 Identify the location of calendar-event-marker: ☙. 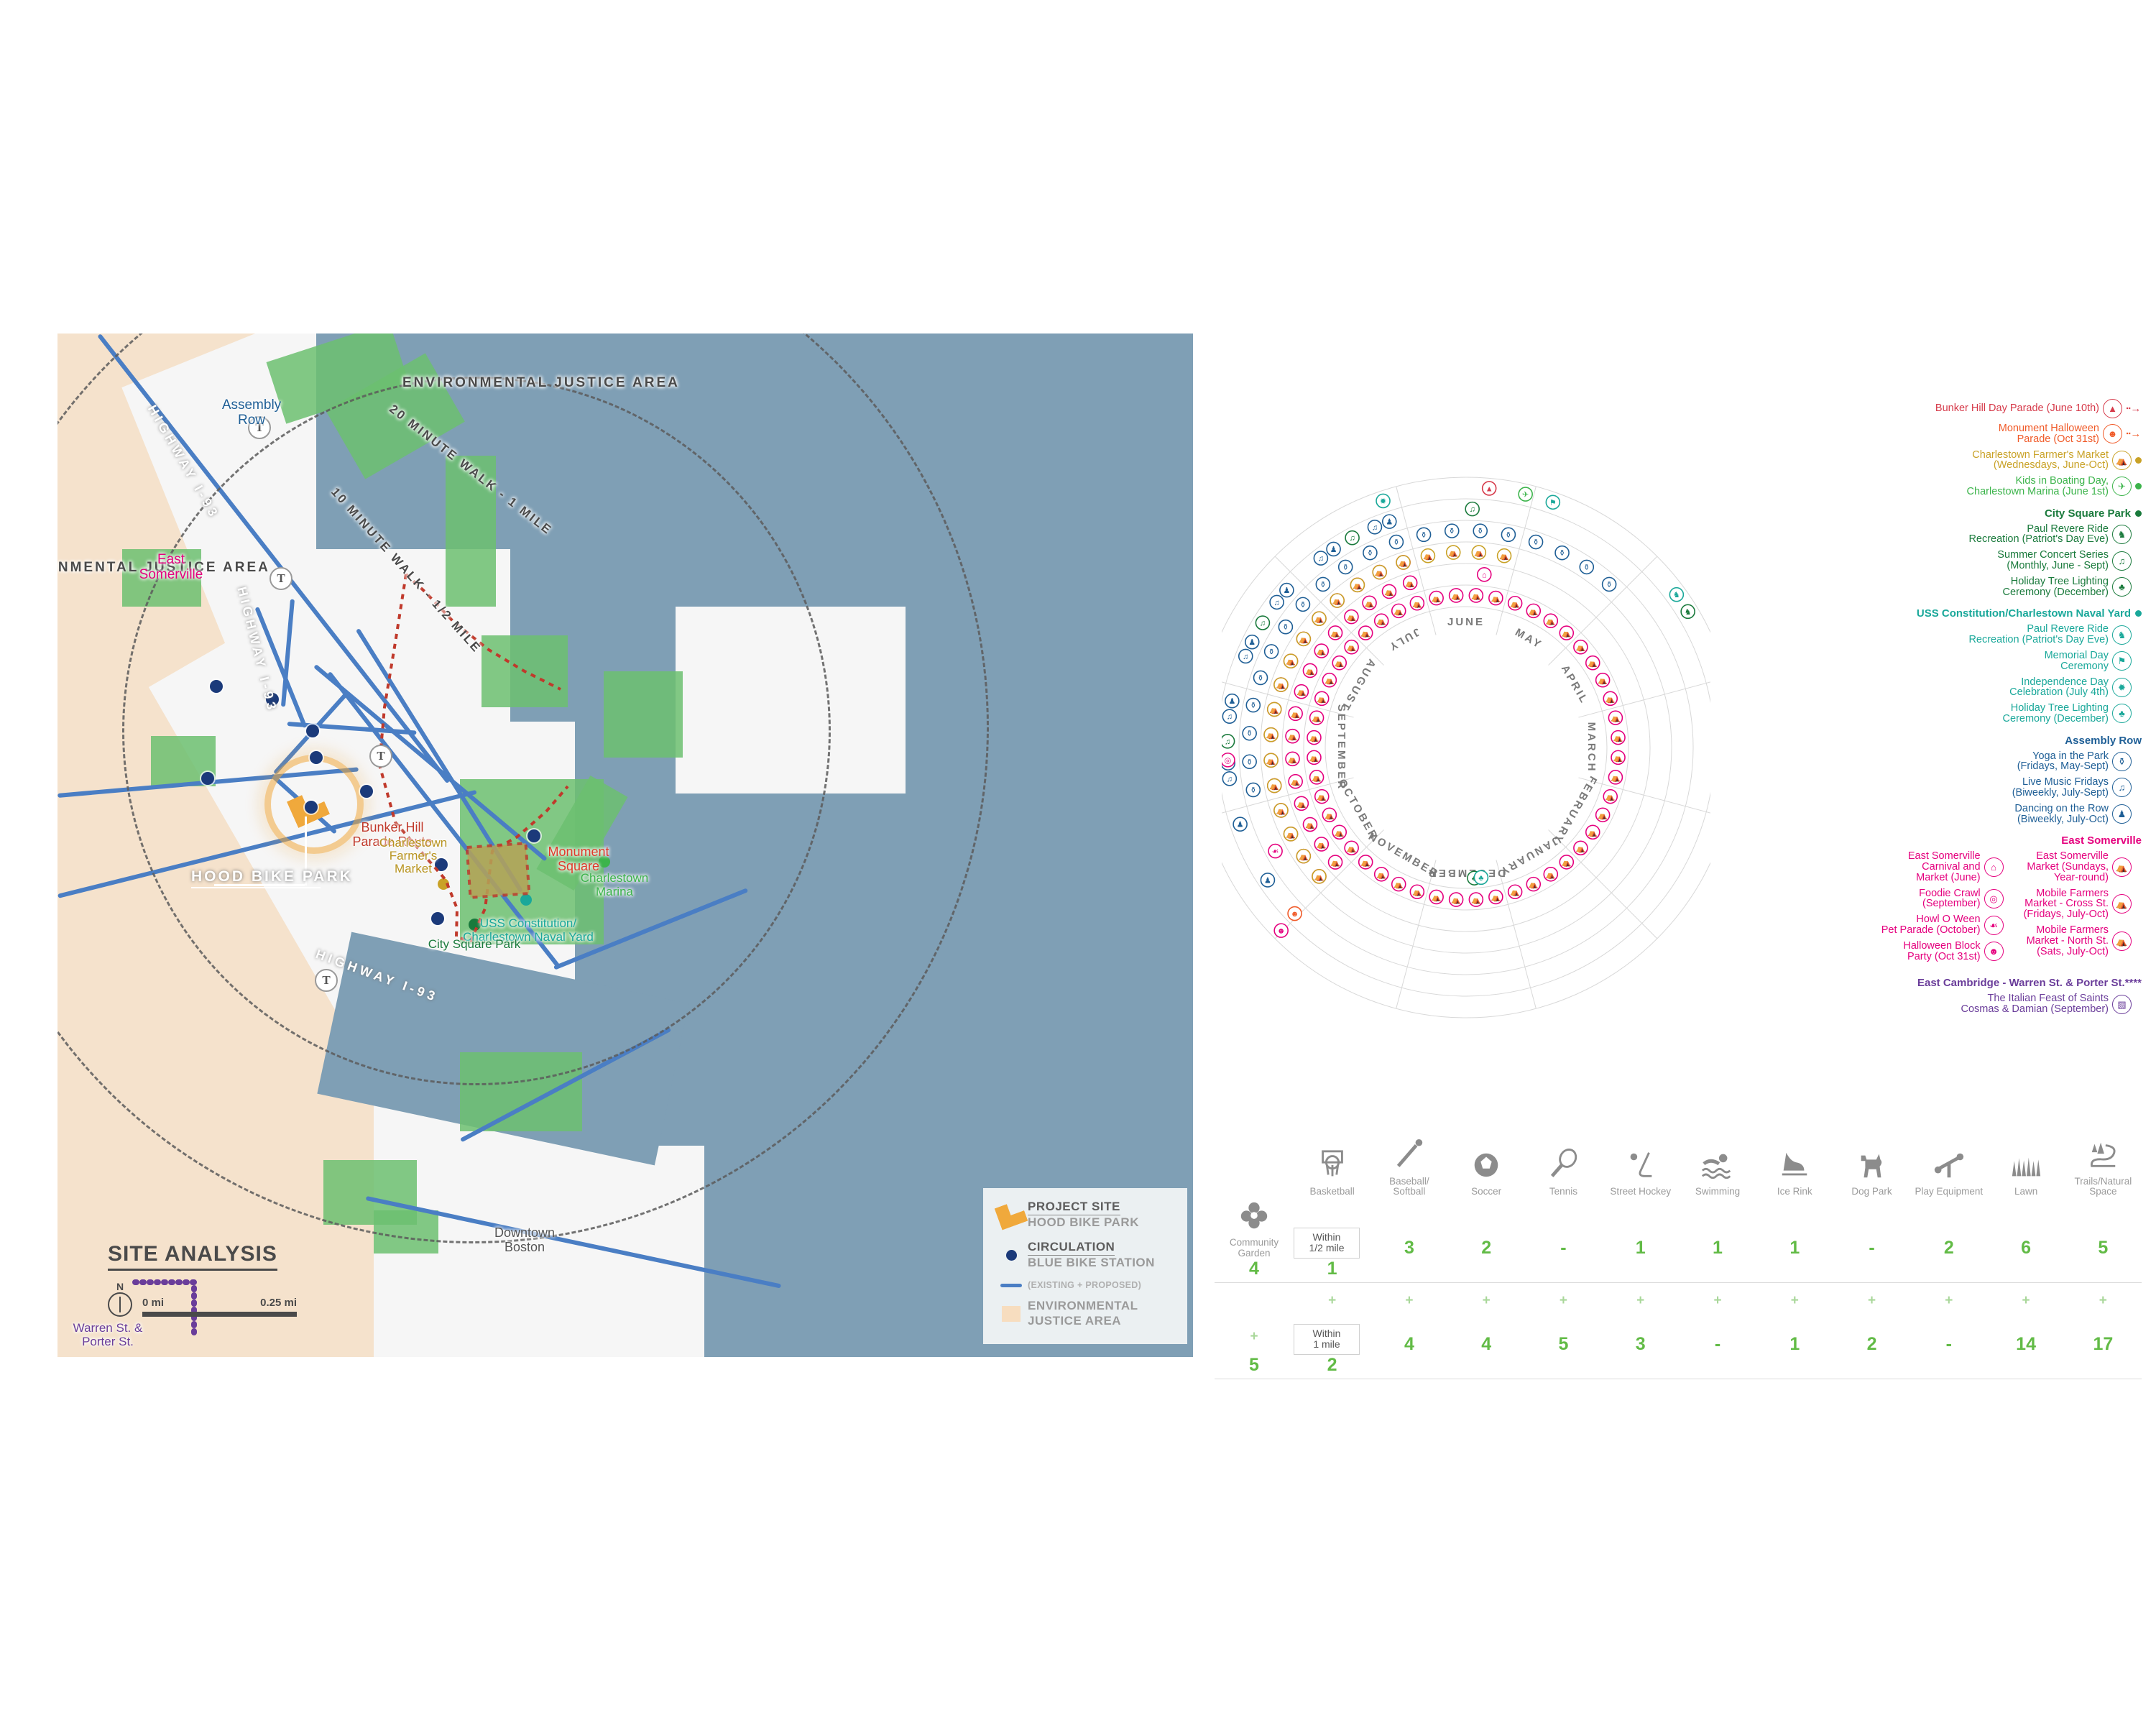
(1276, 851).